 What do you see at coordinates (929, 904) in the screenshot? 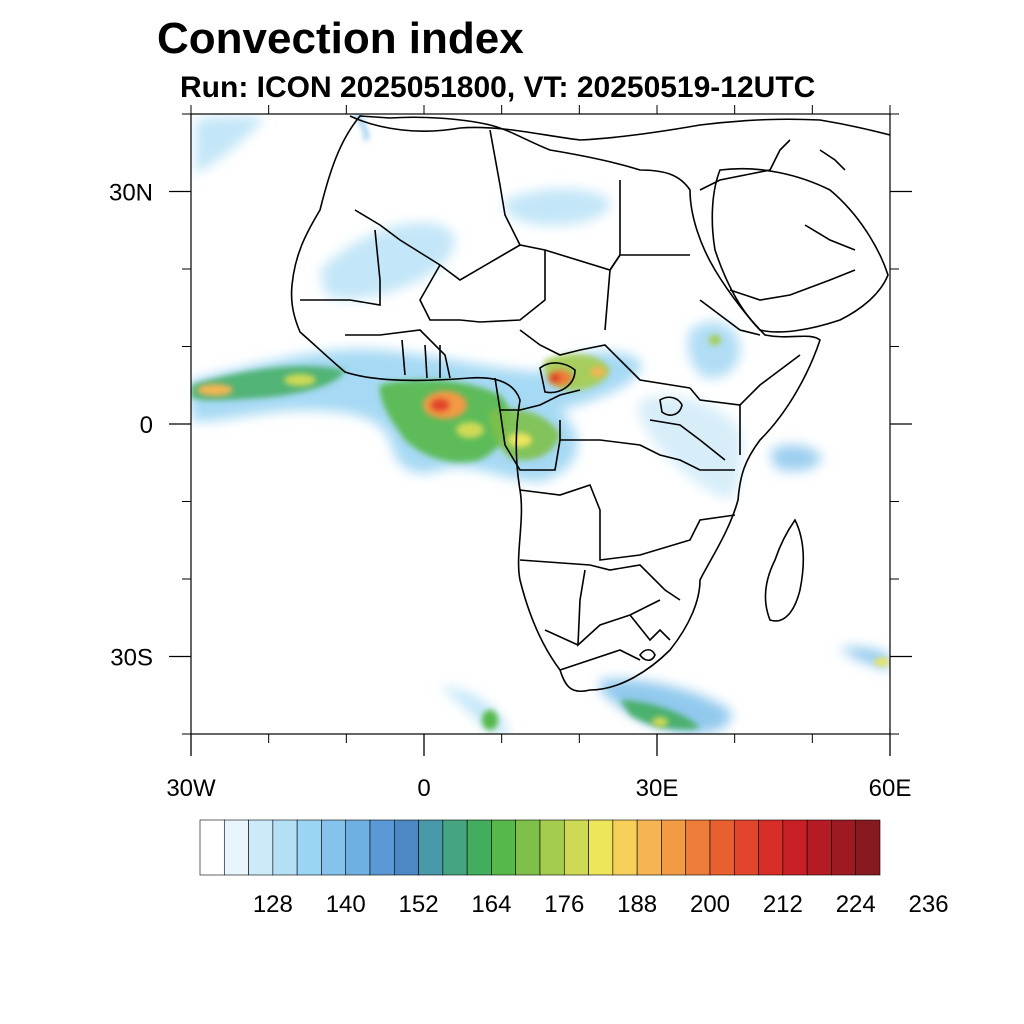
I see `colorbar-label: 236` at bounding box center [929, 904].